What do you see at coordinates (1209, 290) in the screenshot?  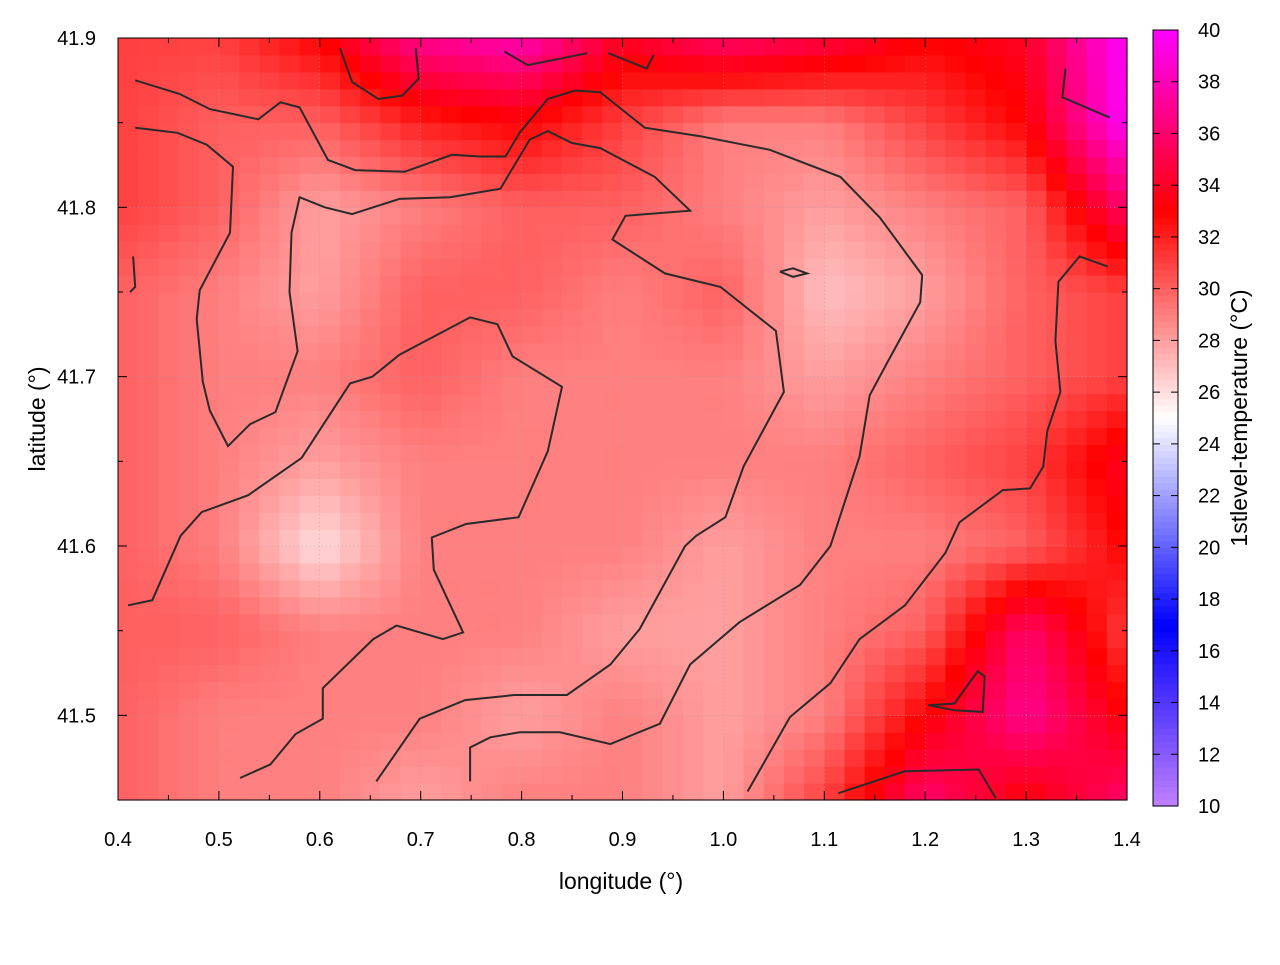 I see `colorbar-tick-label: 30` at bounding box center [1209, 290].